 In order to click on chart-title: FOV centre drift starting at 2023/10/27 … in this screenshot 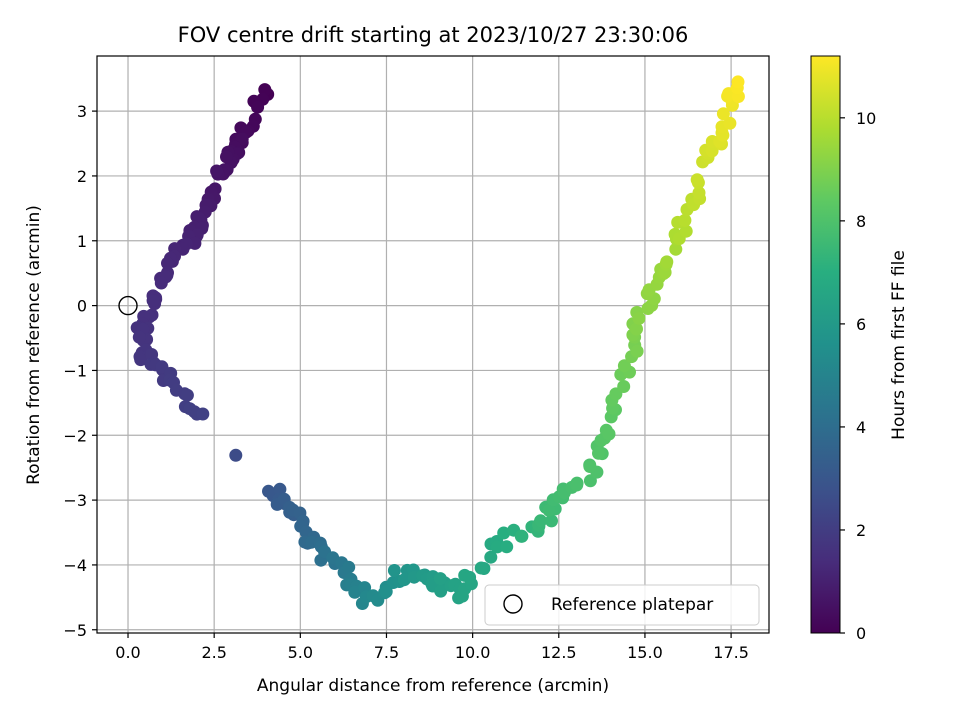, I will do `click(433, 35)`.